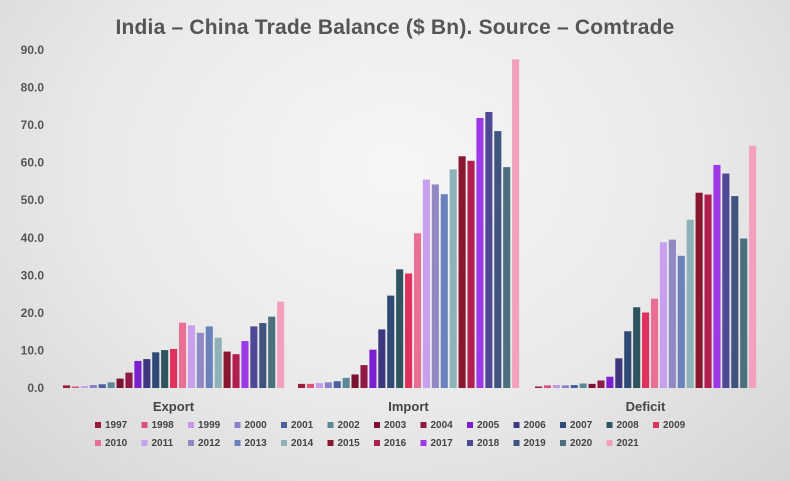  Describe the element at coordinates (209, 425) in the screenshot. I see `legend-label: 1999` at that location.